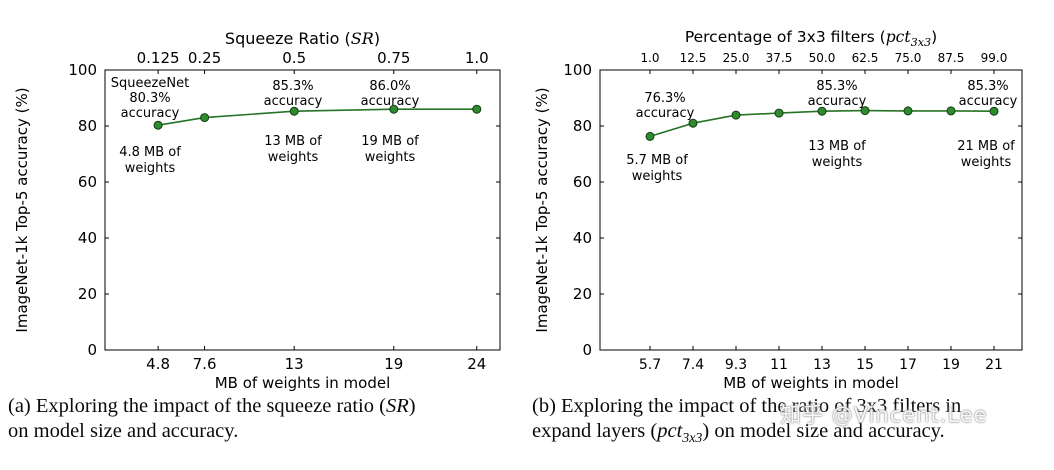 This screenshot has width=1054, height=470. I want to click on svg-text: 62.5, so click(865, 58).